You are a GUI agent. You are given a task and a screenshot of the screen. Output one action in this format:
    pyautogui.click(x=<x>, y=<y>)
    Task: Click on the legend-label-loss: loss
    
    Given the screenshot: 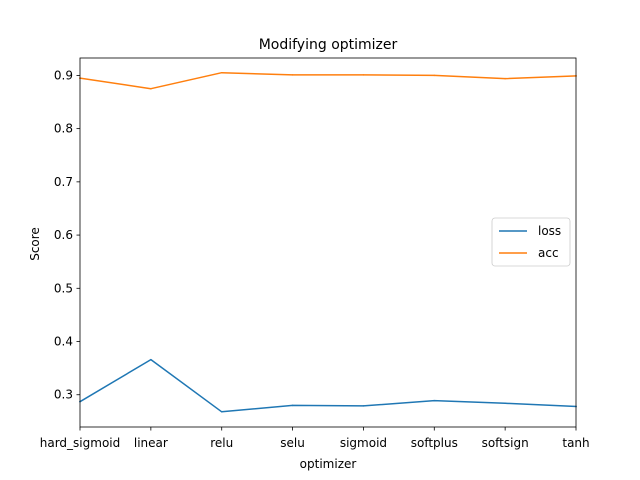 What is the action you would take?
    pyautogui.click(x=549, y=231)
    